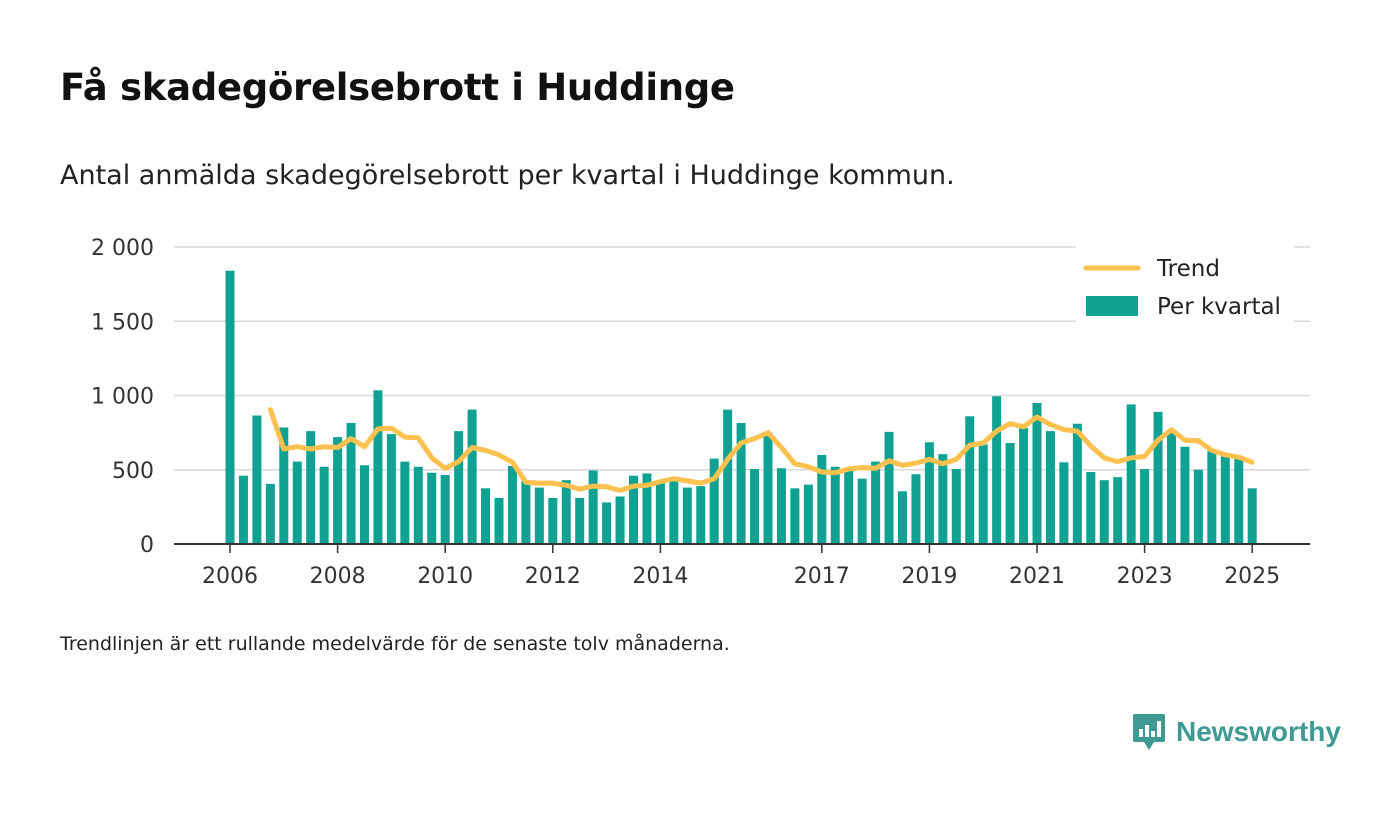 The height and width of the screenshot is (813, 1400). What do you see at coordinates (1037, 576) in the screenshot?
I see `x-tick-label: 2021` at bounding box center [1037, 576].